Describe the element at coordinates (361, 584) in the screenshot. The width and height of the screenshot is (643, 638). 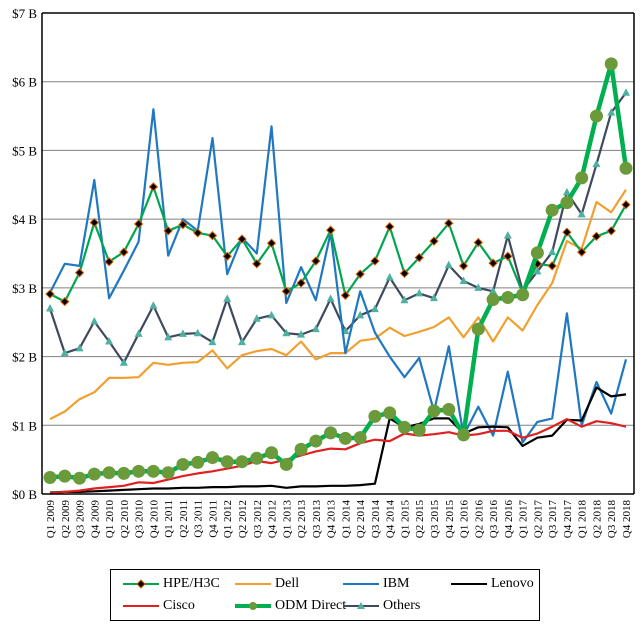
I see `legend-swatch-ibm` at that location.